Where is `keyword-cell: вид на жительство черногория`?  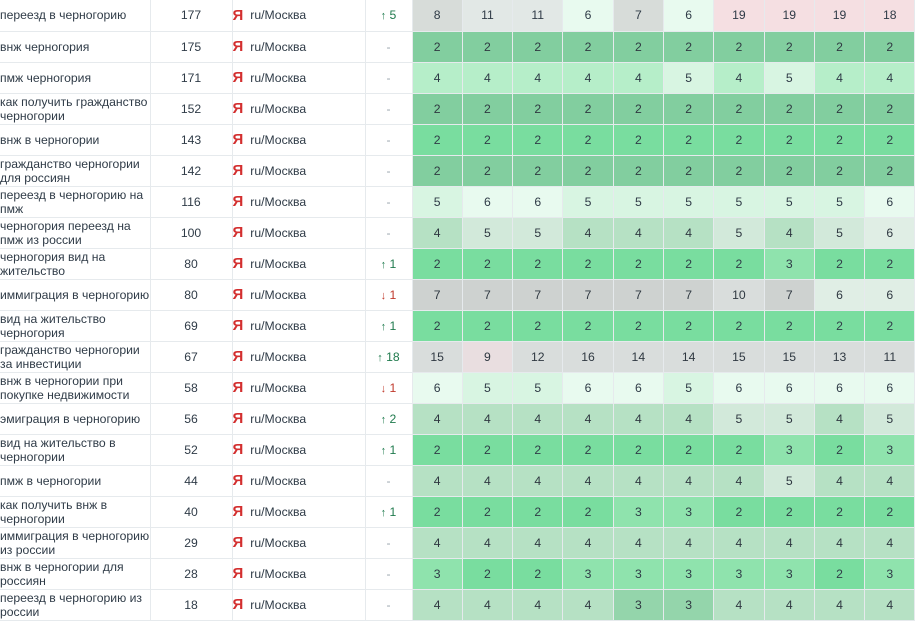 keyword-cell: вид на жительство черногория is located at coordinates (75, 326).